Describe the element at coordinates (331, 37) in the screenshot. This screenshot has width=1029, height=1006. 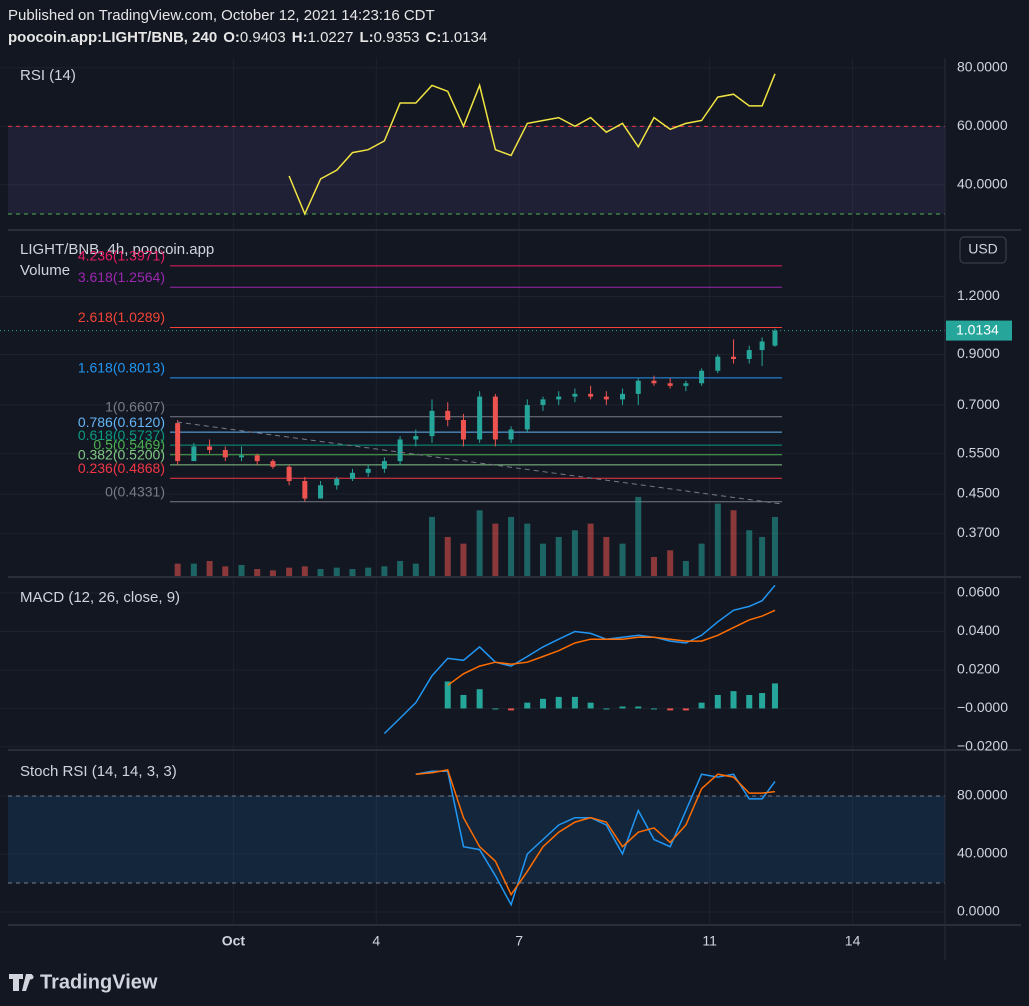
I see `ohlc-value: 1.0227` at that location.